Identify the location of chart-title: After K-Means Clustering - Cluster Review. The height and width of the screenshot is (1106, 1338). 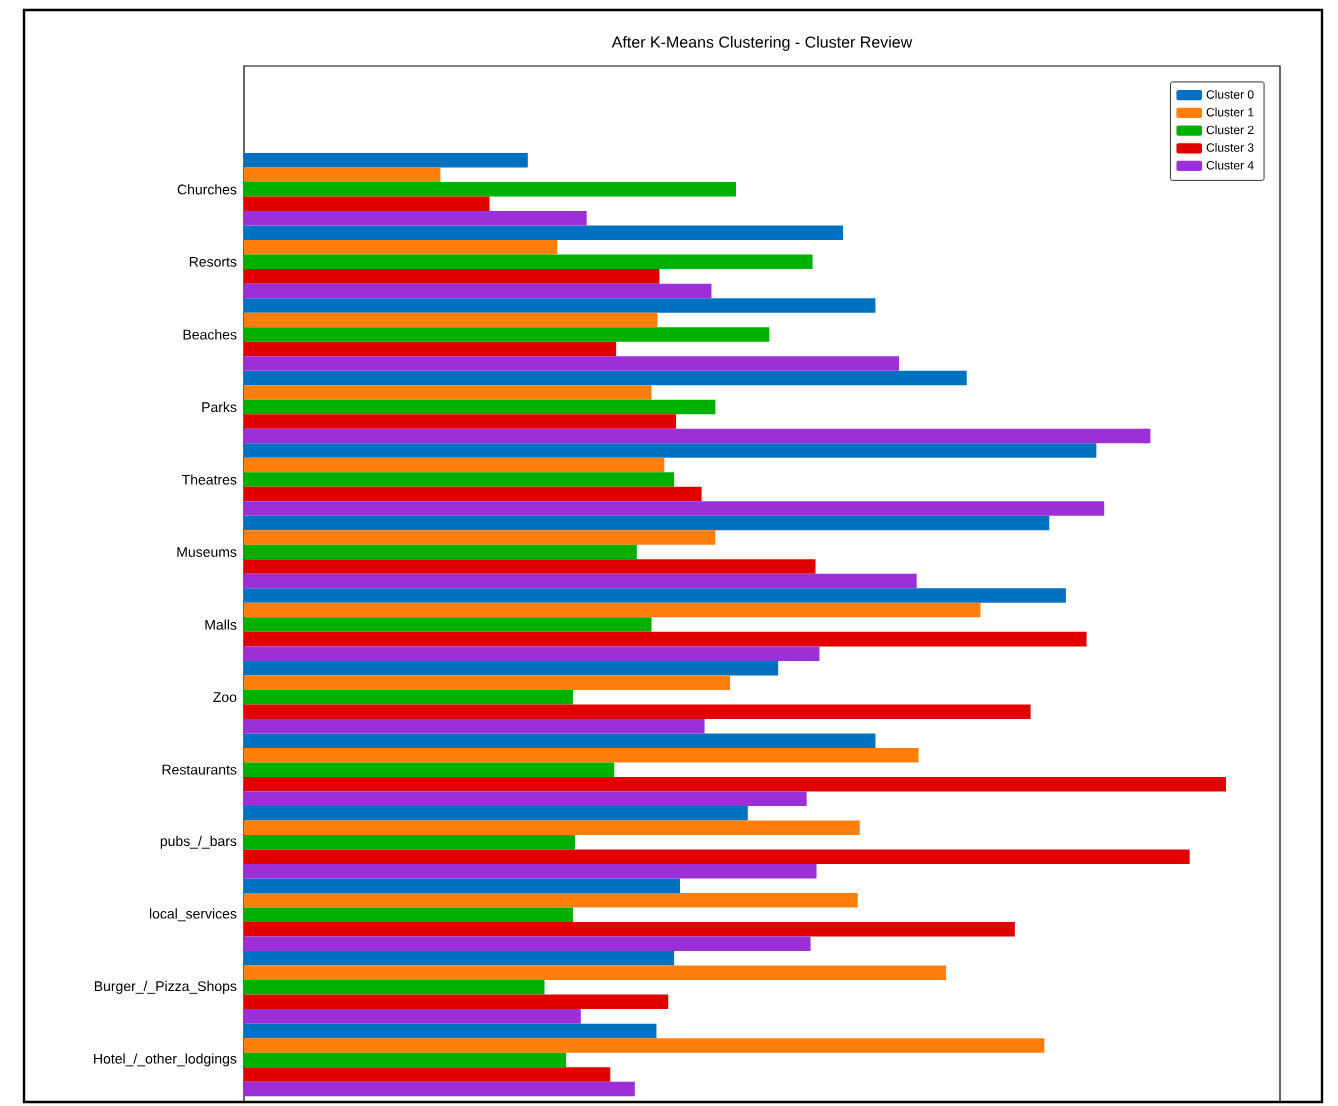
(762, 43).